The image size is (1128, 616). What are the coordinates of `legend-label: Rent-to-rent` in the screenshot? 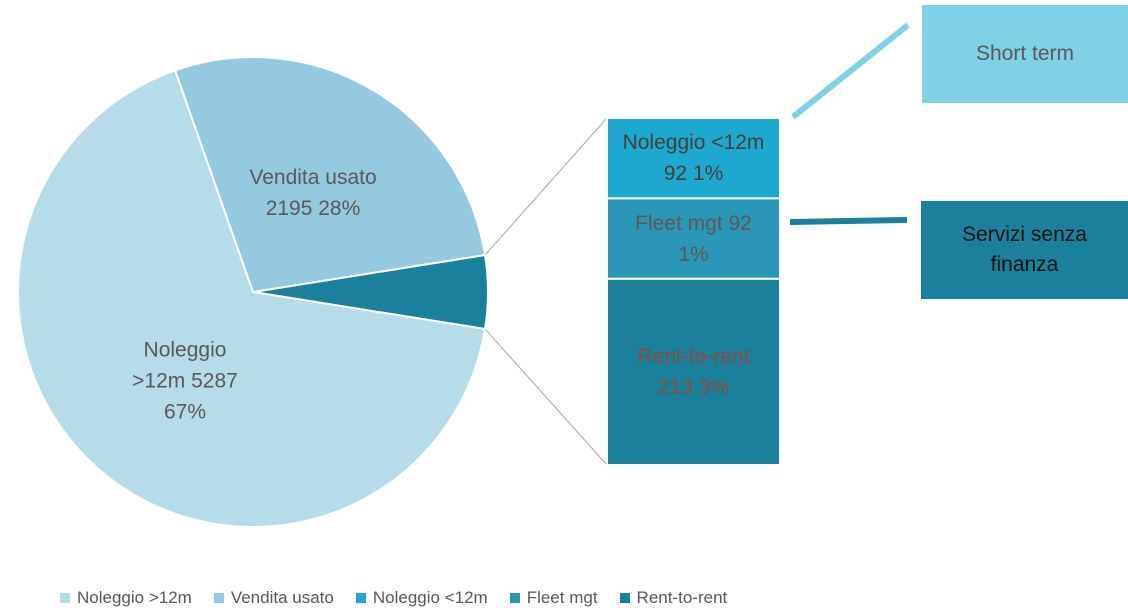 It's located at (682, 597).